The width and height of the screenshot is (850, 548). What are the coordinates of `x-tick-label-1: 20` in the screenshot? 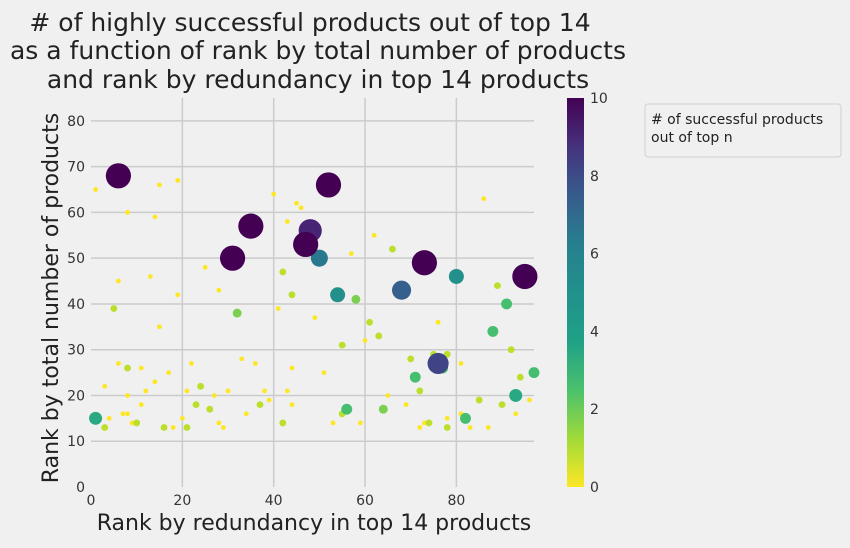 It's located at (182, 501).